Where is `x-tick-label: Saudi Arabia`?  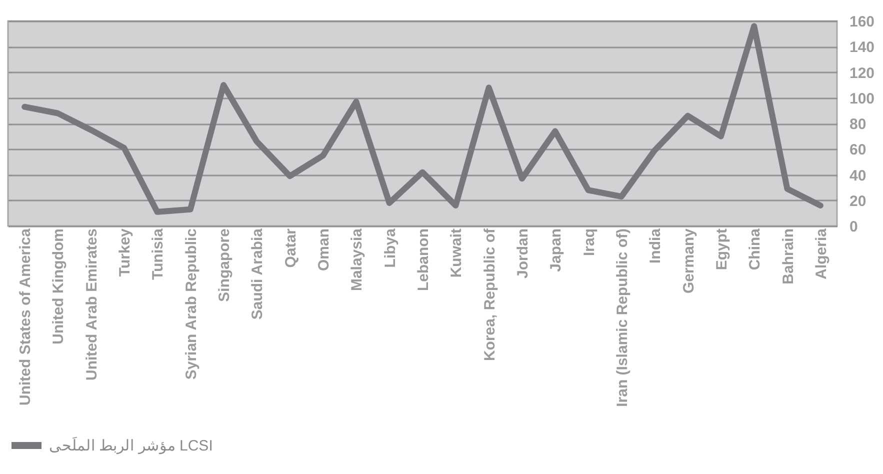 x-tick-label: Saudi Arabia is located at coordinates (257, 274).